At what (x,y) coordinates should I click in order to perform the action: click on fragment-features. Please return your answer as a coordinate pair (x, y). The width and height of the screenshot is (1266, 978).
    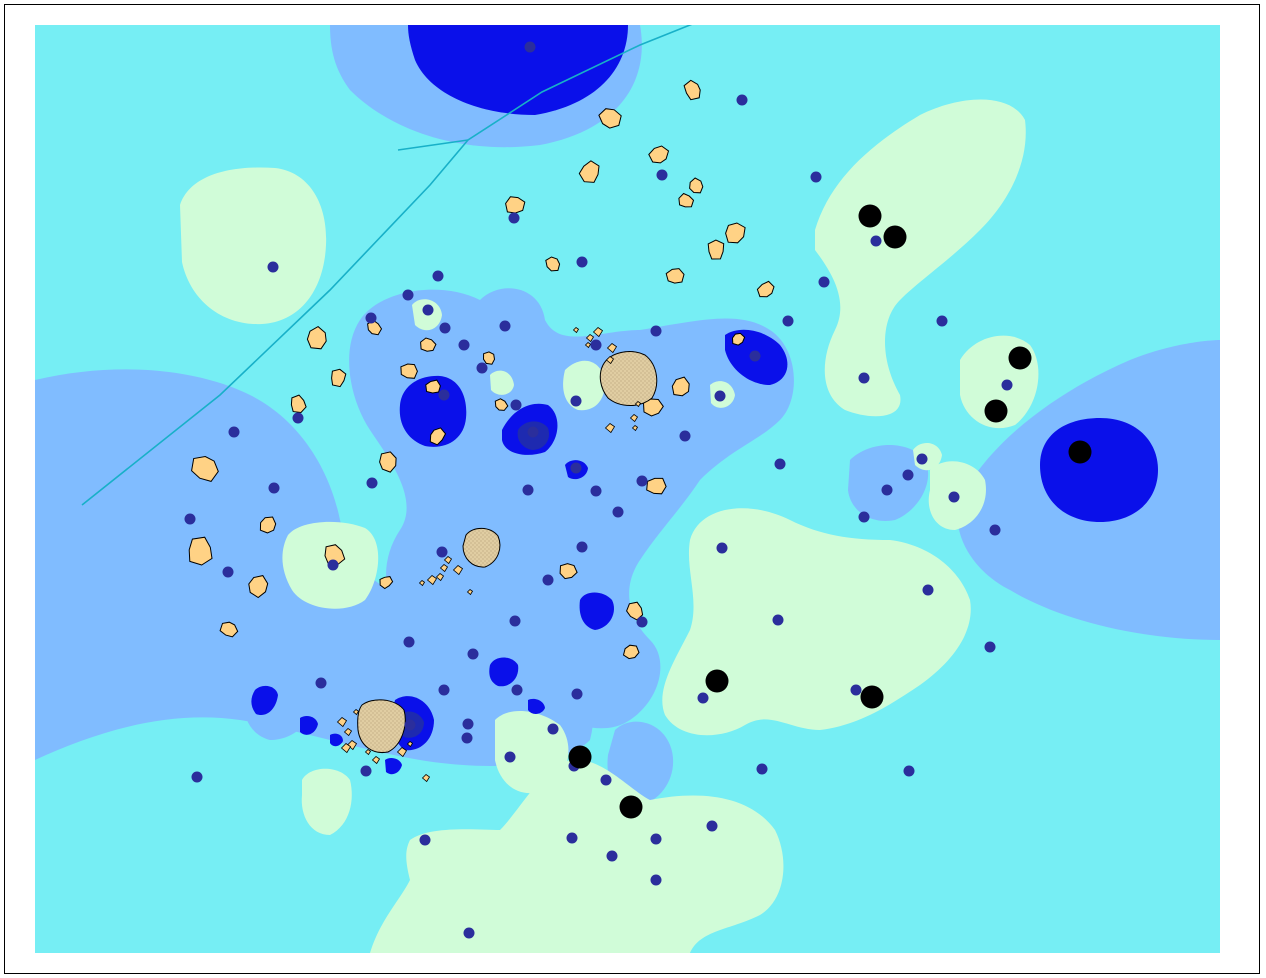
    Looking at the image, I should click on (489, 554).